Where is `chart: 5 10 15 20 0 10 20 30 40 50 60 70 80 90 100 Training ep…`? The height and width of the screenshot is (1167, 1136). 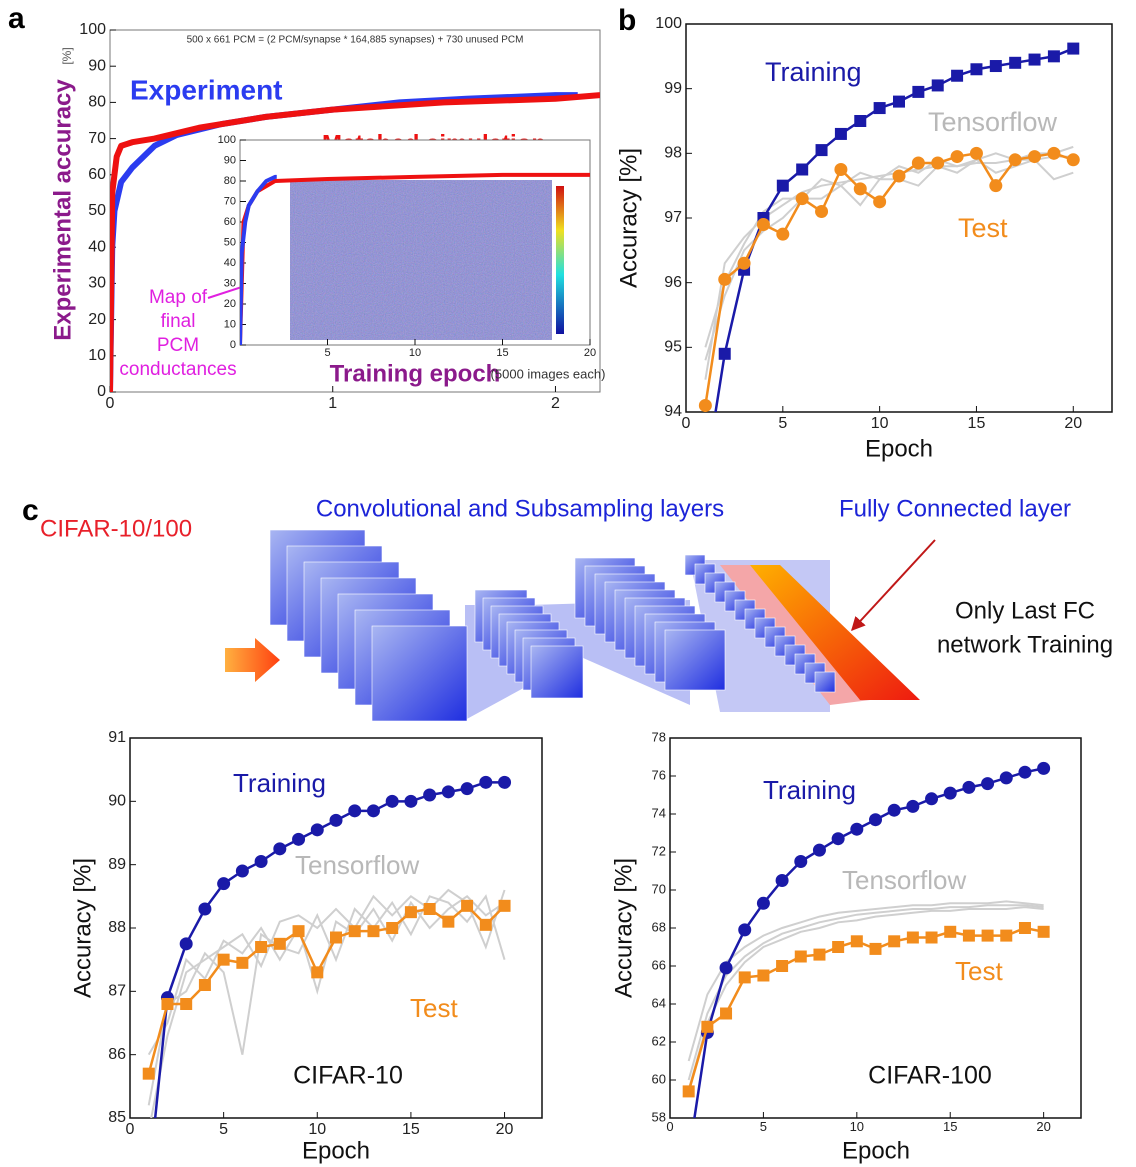 chart: 5 10 15 20 0 10 20 30 40 50 60 70 80 90 100 Training ep… is located at coordinates (412, 260).